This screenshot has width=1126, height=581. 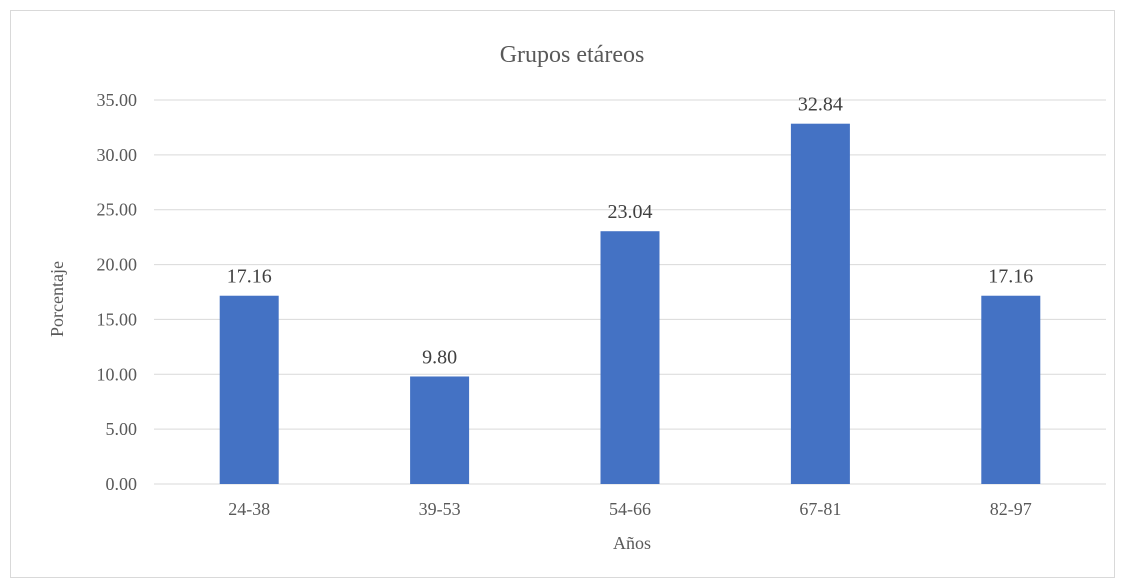 What do you see at coordinates (117, 292) in the screenshot?
I see `y-axis-ticks: 0.00 5.00 10.00 15.00 20.00 25.00 30.00 35.00` at bounding box center [117, 292].